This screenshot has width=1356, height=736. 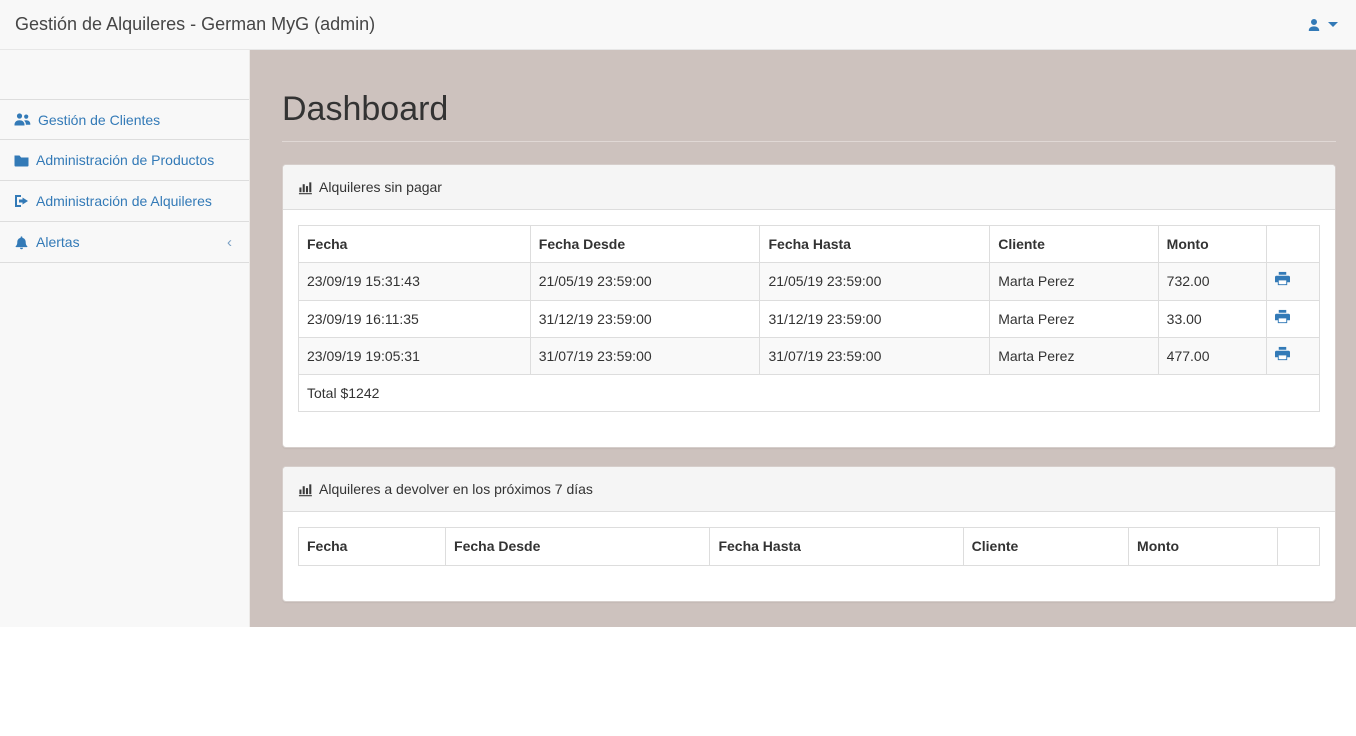 I want to click on table-footer-row: Total $1242, so click(x=809, y=393).